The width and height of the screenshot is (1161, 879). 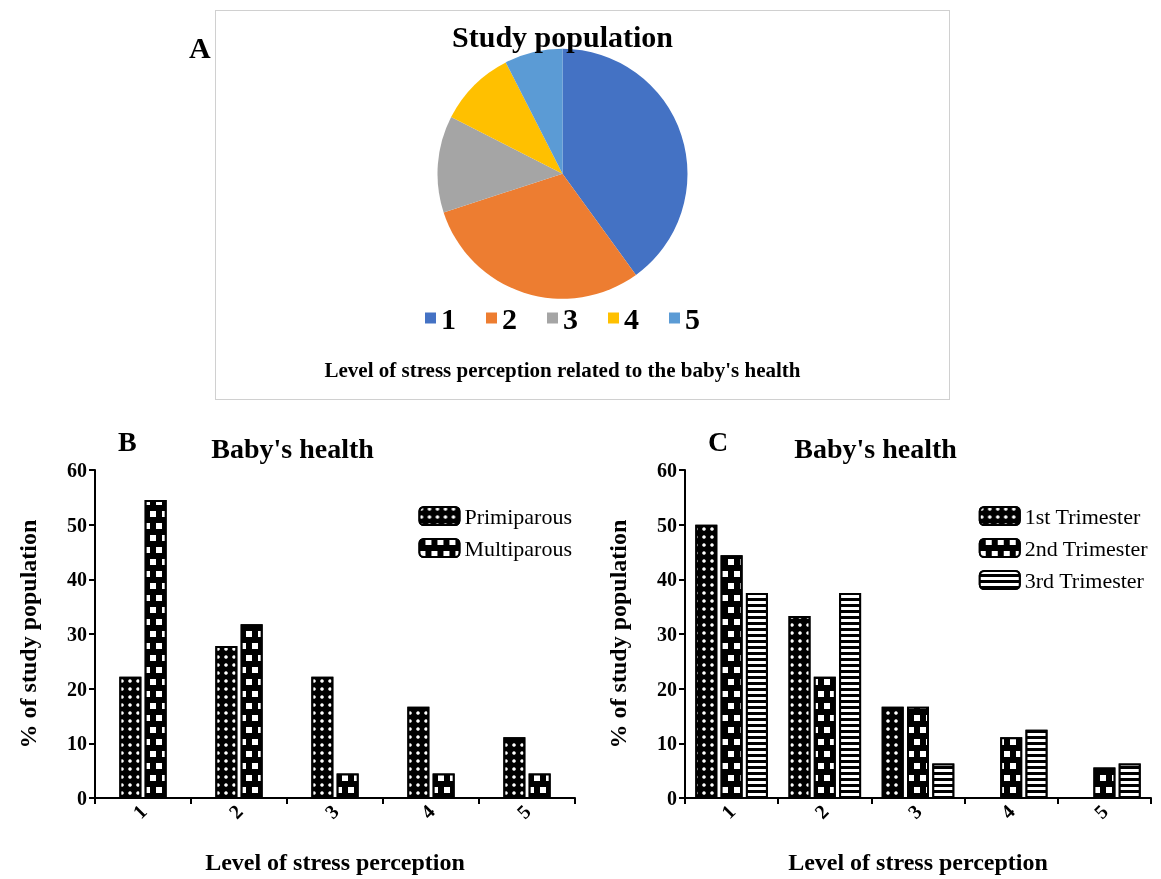 I want to click on legend-label: 4, so click(x=631, y=318).